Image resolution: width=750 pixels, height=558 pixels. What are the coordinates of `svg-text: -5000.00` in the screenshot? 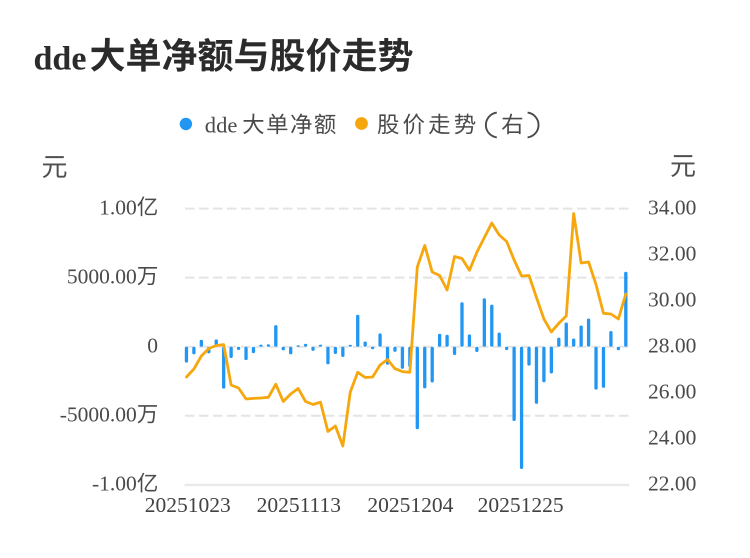 It's located at (98, 415).